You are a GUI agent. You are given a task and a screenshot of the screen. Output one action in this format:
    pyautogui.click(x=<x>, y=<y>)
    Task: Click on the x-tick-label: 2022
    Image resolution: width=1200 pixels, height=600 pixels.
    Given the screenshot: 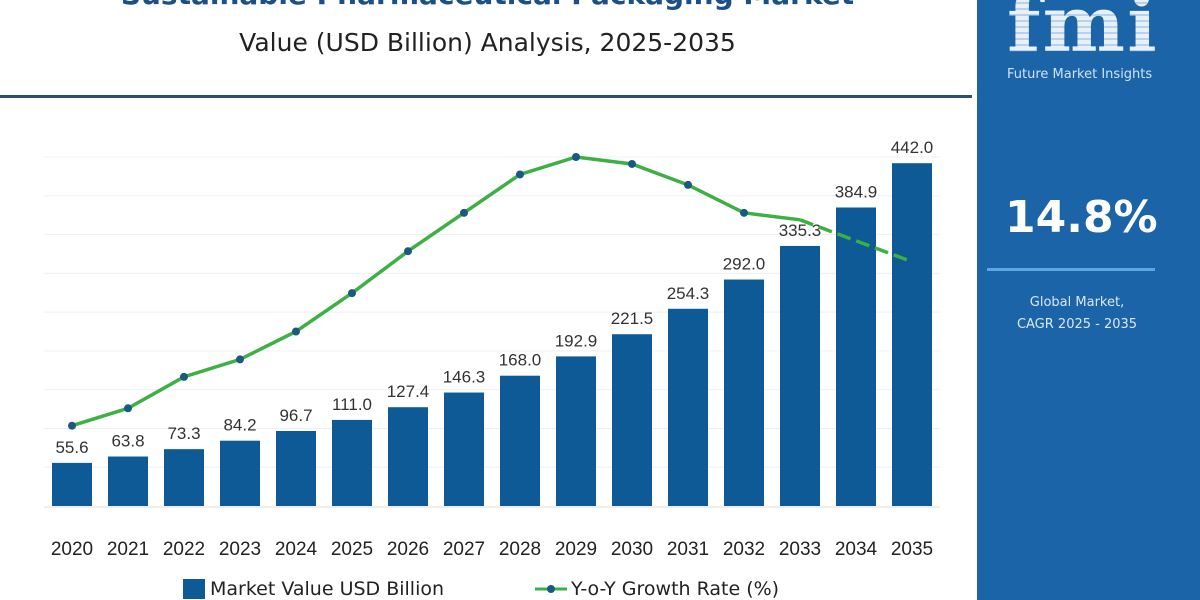 What is the action you would take?
    pyautogui.click(x=184, y=549)
    